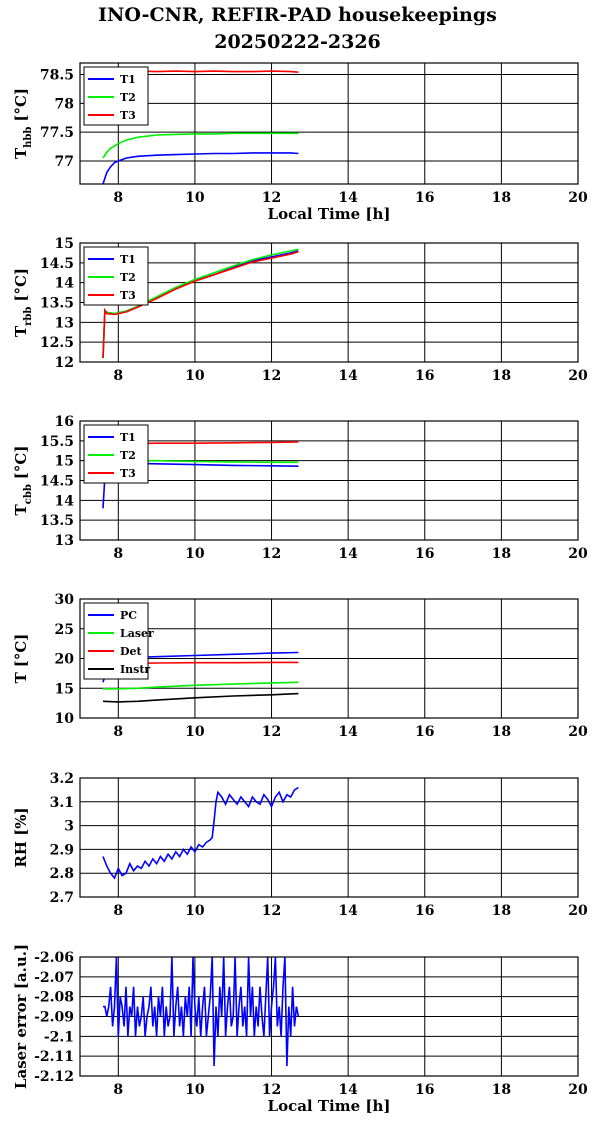 Image resolution: width=595 pixels, height=1134 pixels. I want to click on y-tick-label: -2.08, so click(54, 998).